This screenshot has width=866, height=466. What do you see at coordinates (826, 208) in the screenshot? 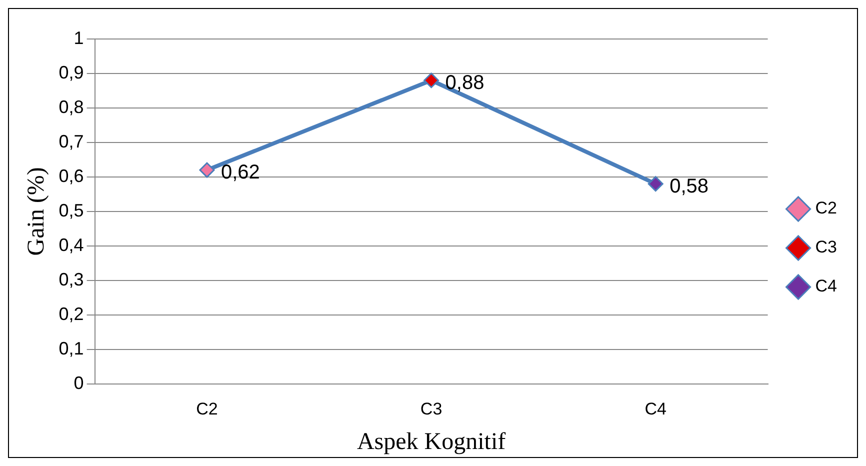
I see `legend-label: C2` at bounding box center [826, 208].